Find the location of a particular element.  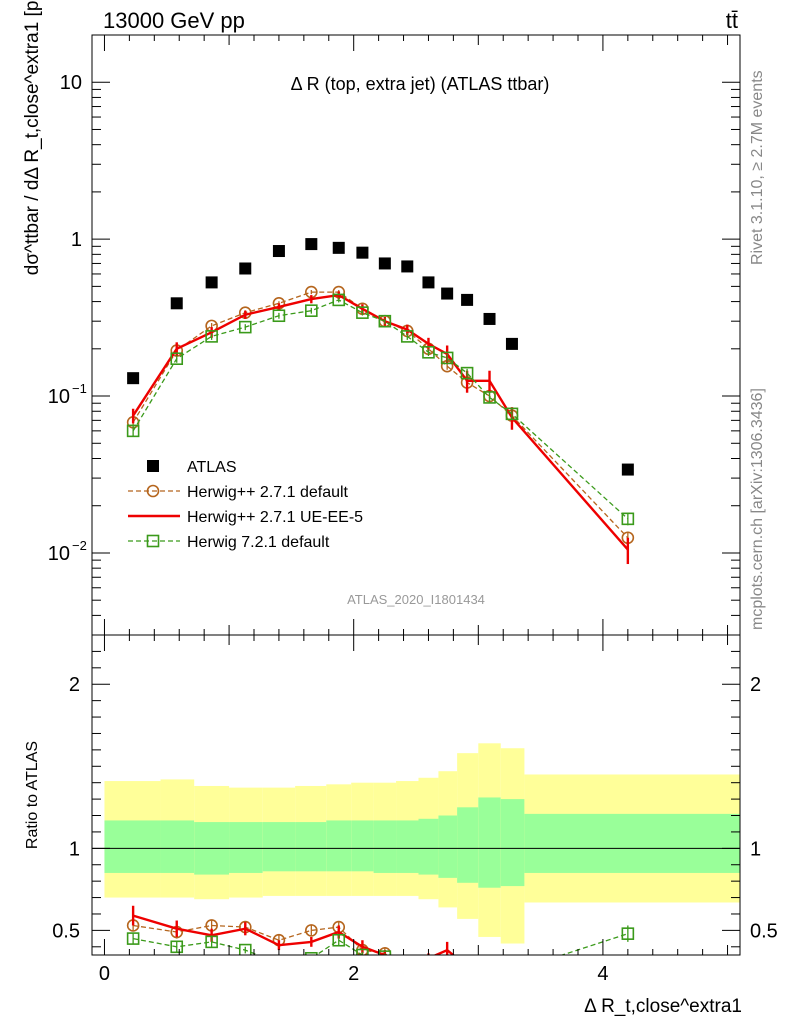

rivet-label: Rivet 3.1.10, ≥ 2.7M events is located at coordinates (757, 167).